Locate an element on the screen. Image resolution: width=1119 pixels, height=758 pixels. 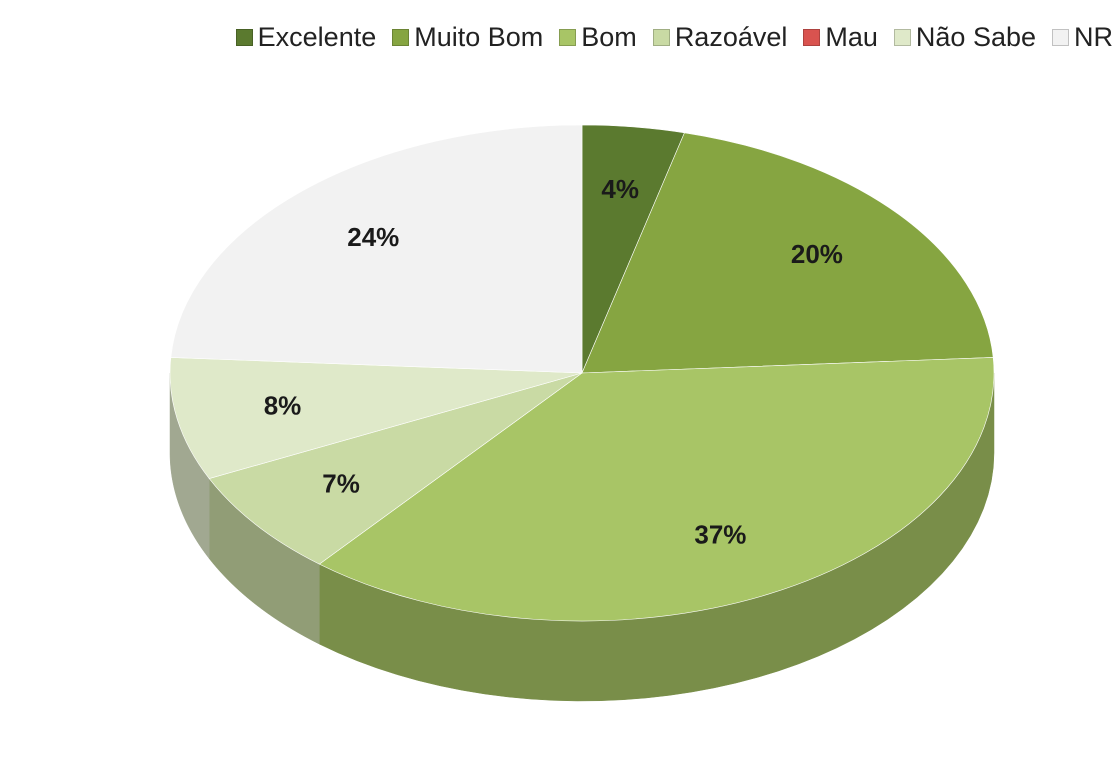
data-label: 7% is located at coordinates (341, 483).